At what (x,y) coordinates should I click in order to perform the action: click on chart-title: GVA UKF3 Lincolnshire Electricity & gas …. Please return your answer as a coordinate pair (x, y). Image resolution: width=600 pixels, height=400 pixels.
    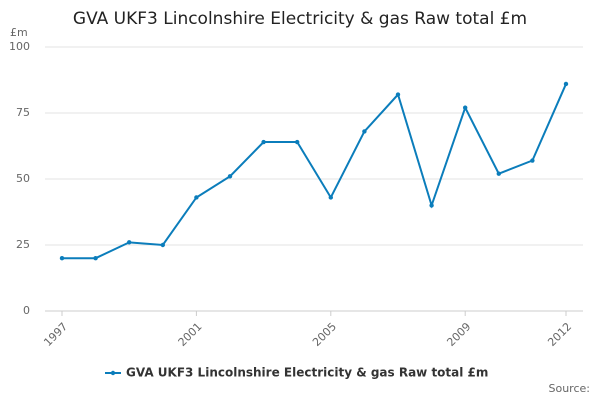
    Looking at the image, I should click on (300, 19).